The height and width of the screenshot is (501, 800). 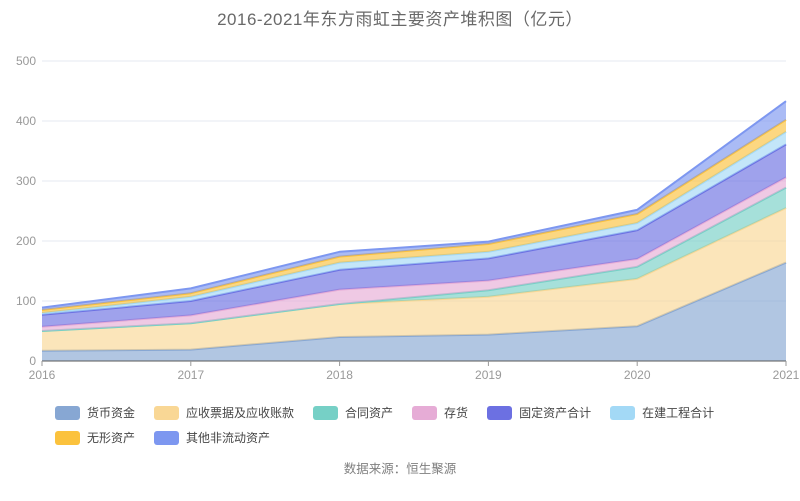 I want to click on x-axis-label: 2020, so click(x=637, y=375).